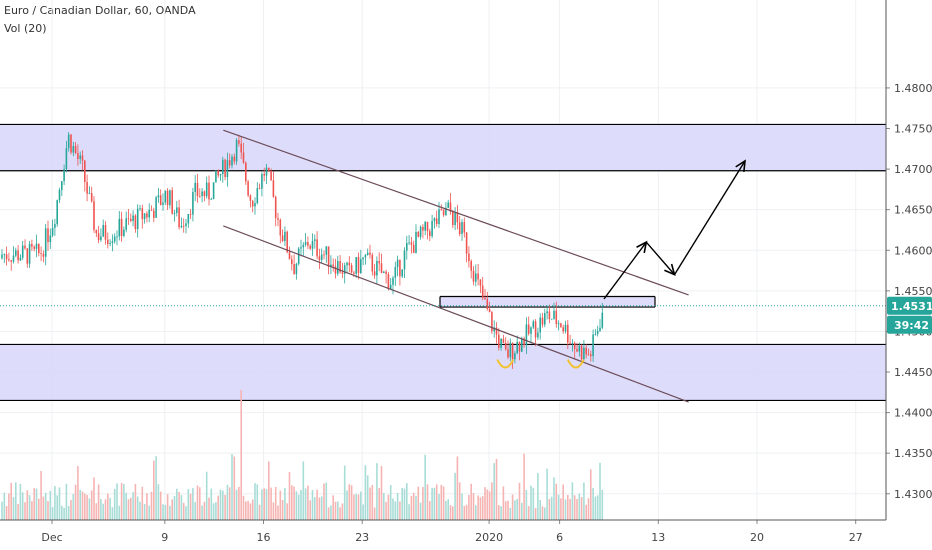 This screenshot has width=932, height=550. I want to click on arrowhead, so click(740, 166).